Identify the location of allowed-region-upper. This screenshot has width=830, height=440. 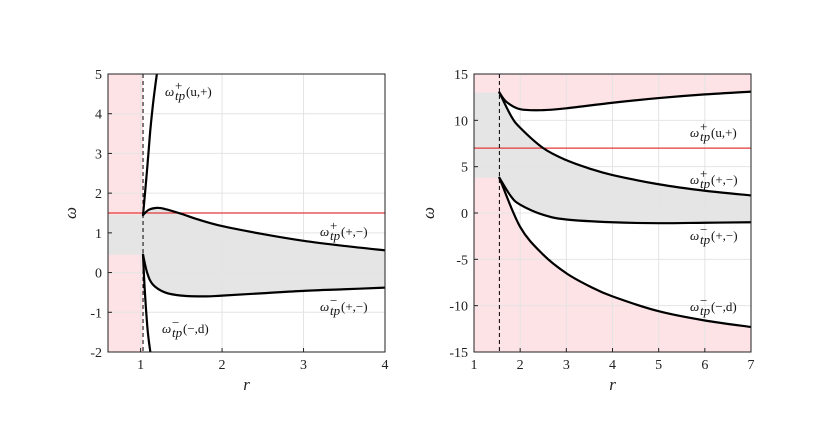
(625, 143).